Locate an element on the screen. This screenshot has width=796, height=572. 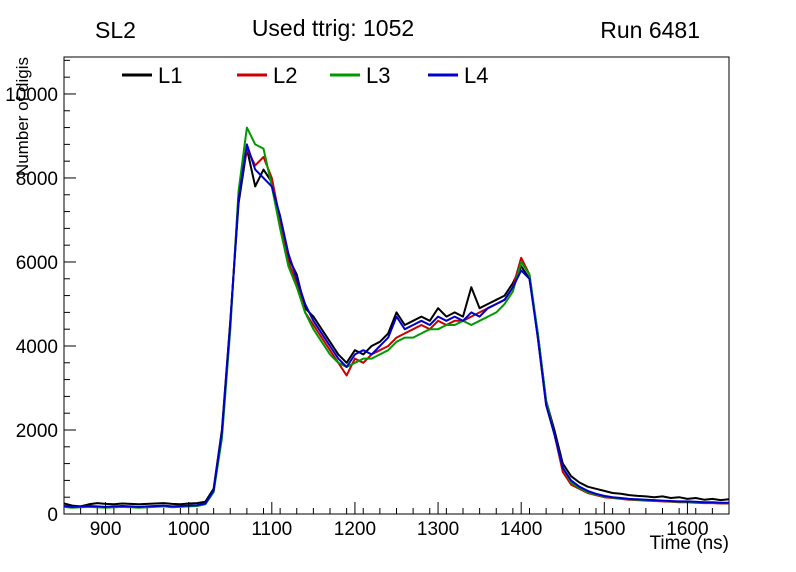
x-tick-label-1400: 1400 is located at coordinates (521, 529).